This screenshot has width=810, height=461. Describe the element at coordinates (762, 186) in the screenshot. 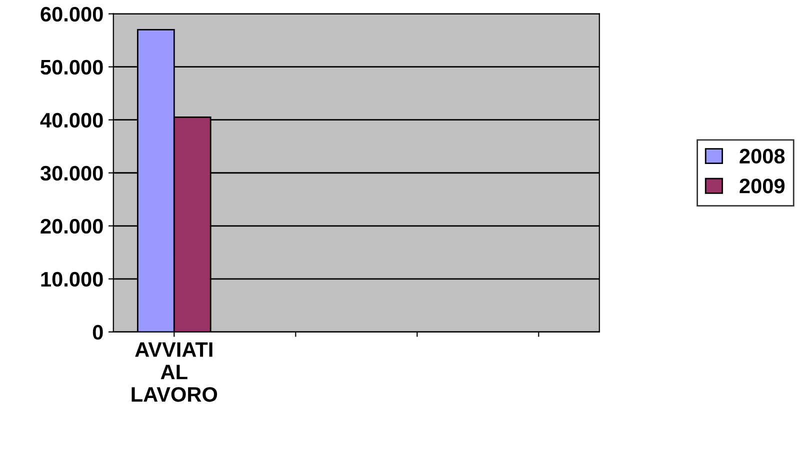

I see `legend-label: 2009` at that location.